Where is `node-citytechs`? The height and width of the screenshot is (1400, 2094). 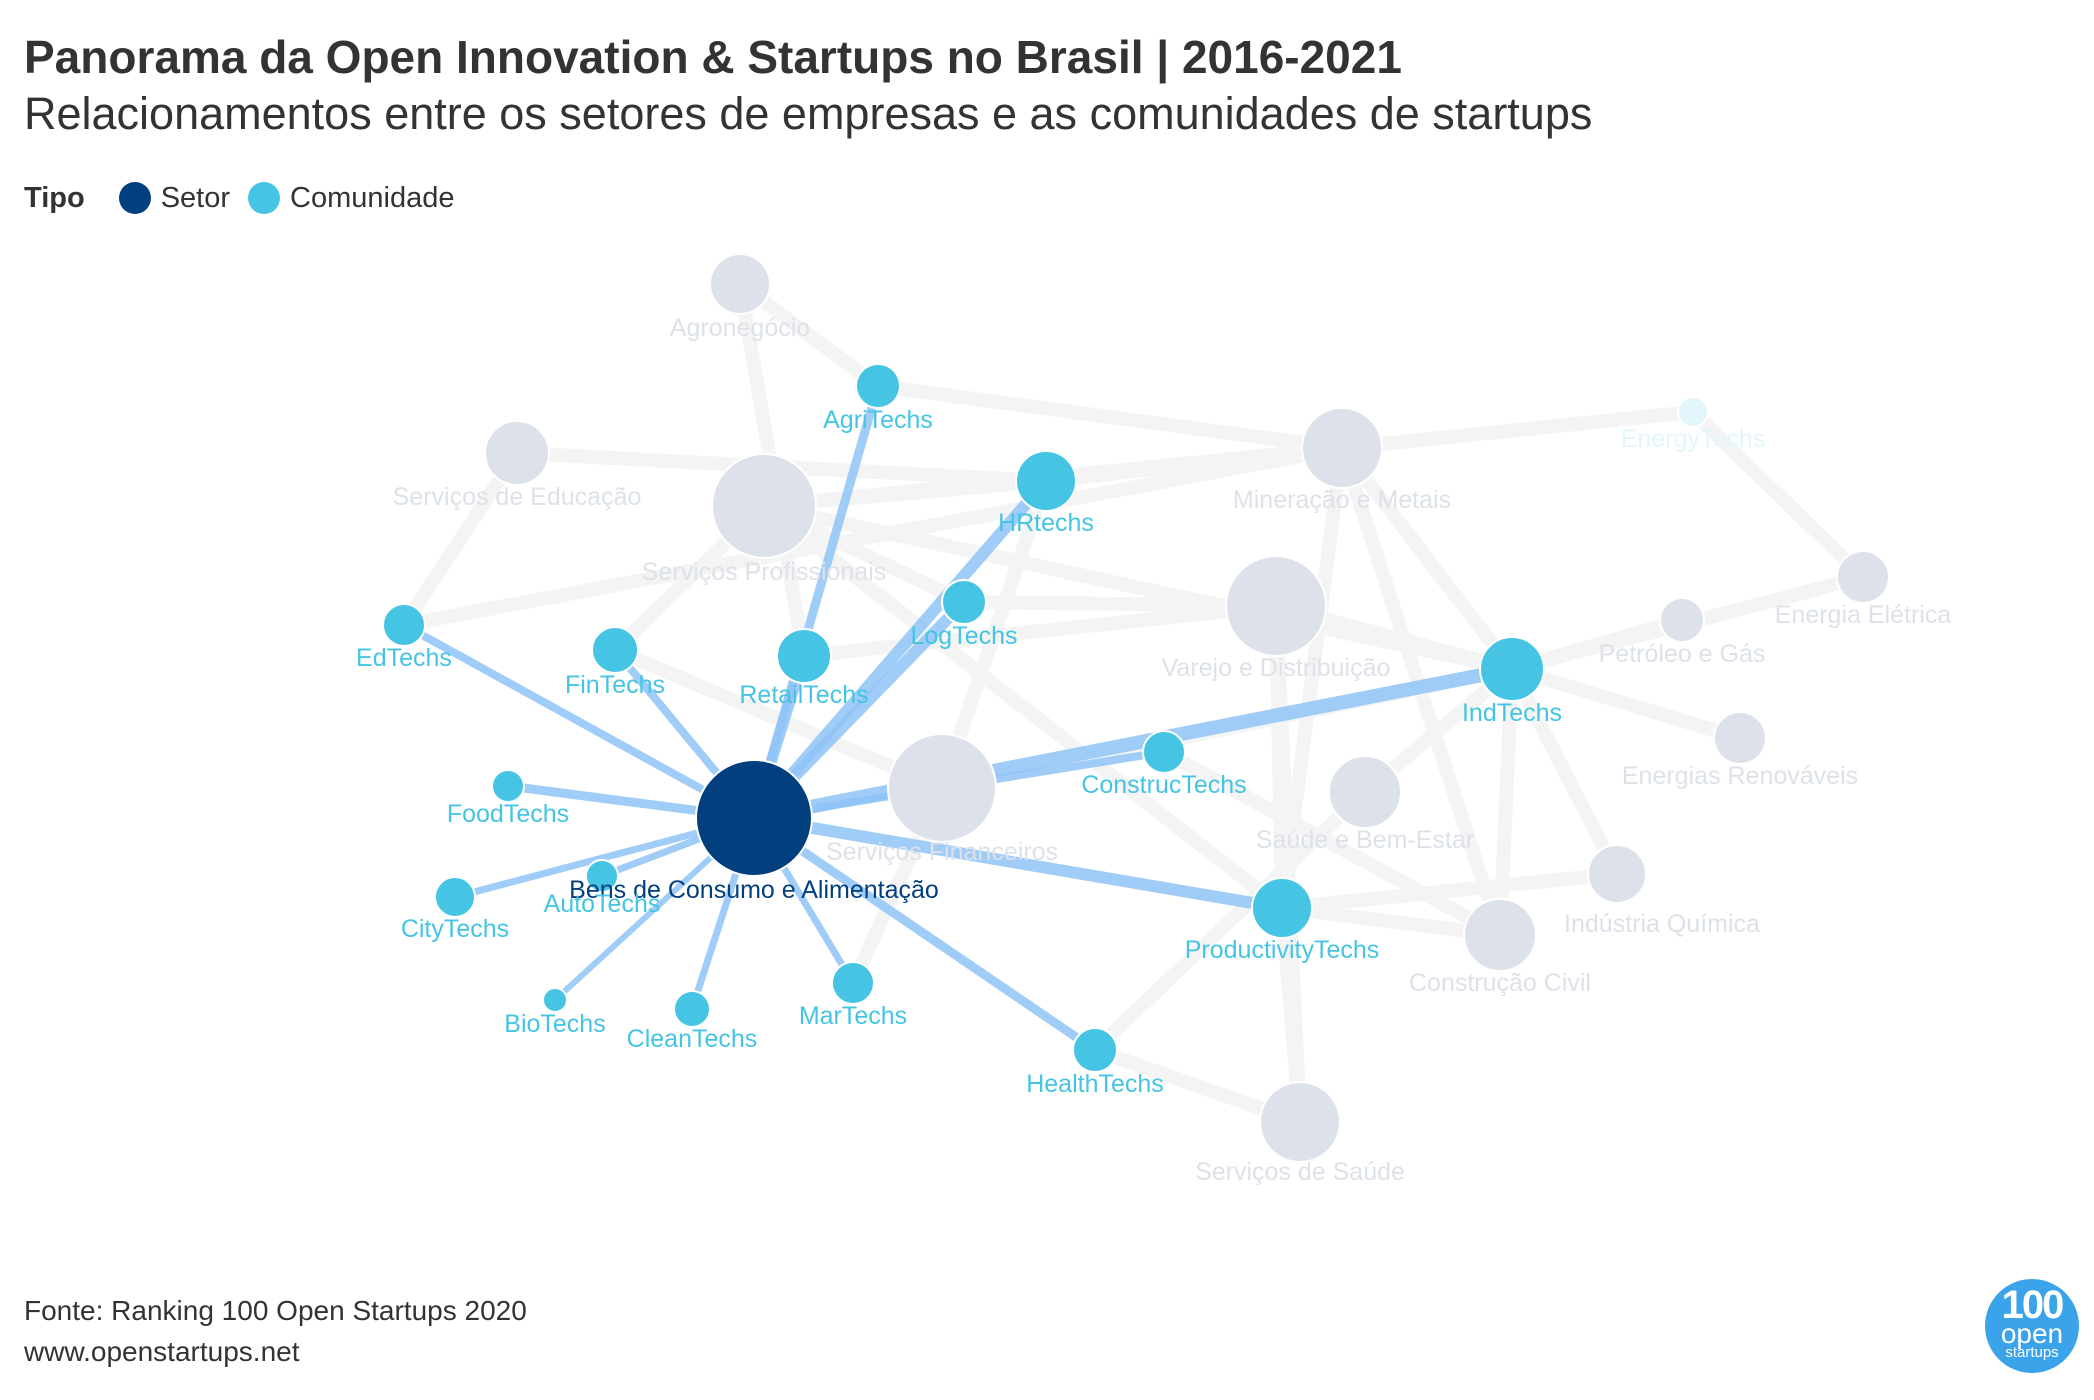 node-citytechs is located at coordinates (455, 897).